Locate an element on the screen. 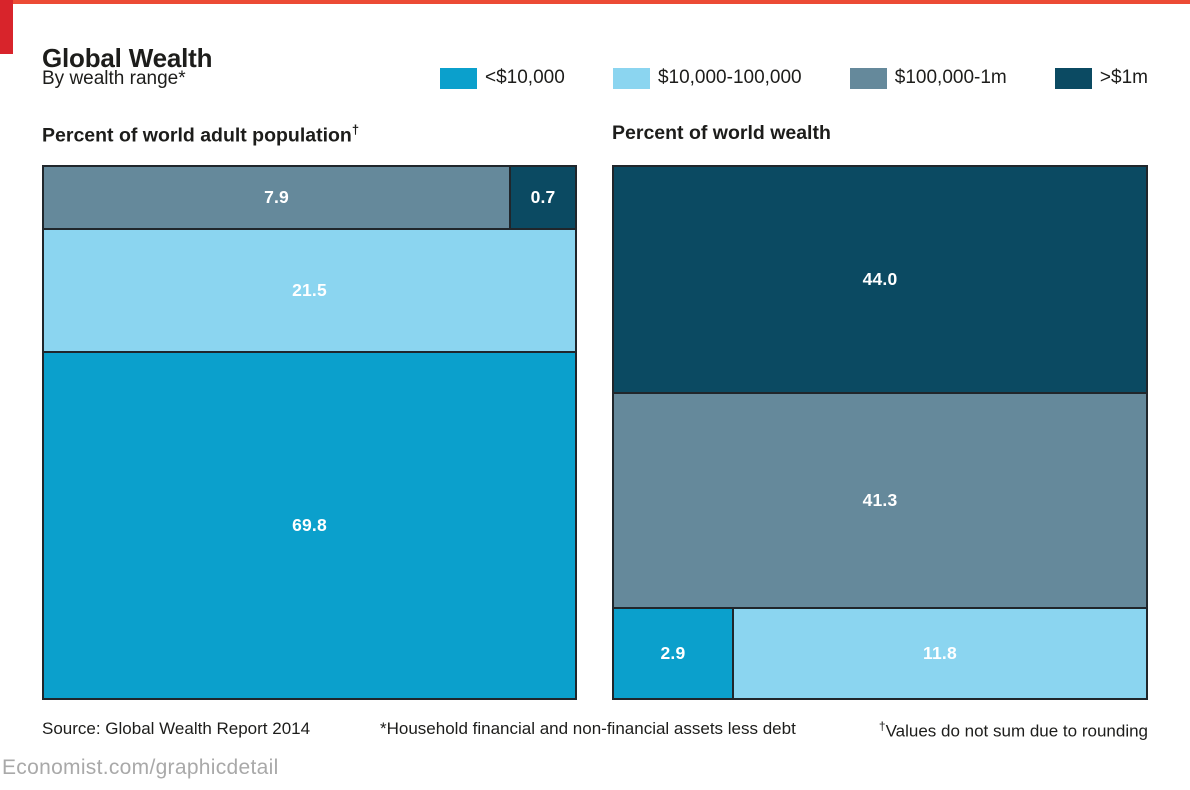  legend-item-10k-100k: $10,000-100,000 is located at coordinates (707, 78).